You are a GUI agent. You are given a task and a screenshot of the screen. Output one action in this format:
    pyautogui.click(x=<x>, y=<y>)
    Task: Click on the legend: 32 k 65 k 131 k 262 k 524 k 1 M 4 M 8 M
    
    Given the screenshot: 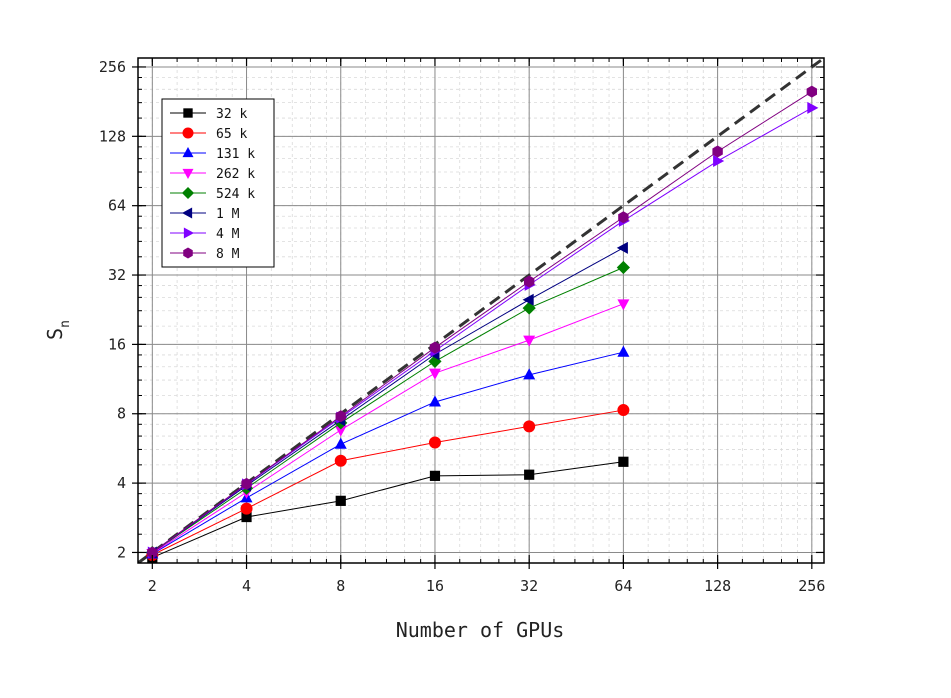 What is the action you would take?
    pyautogui.click(x=218, y=183)
    